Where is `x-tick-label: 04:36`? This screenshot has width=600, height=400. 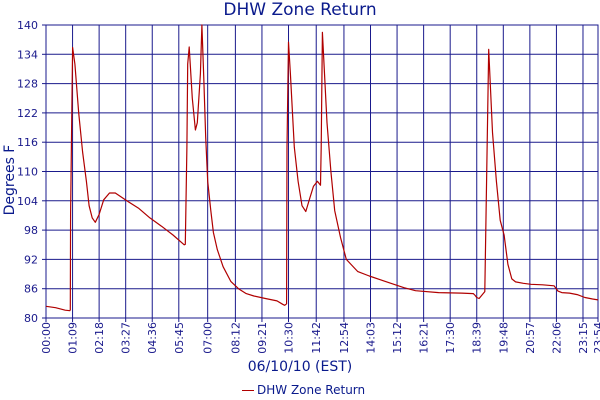
x-tick-label: 04:36 is located at coordinates (152, 338).